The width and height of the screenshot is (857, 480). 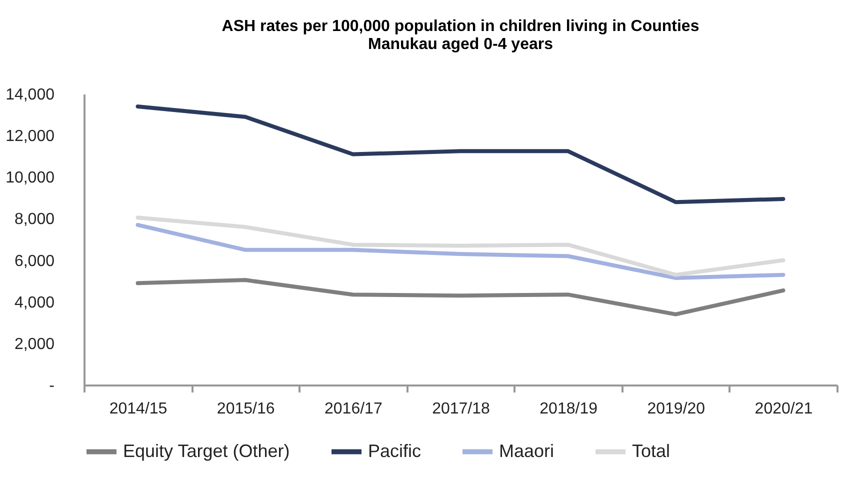 I want to click on x-tick-label: 2020/21, so click(x=783, y=409).